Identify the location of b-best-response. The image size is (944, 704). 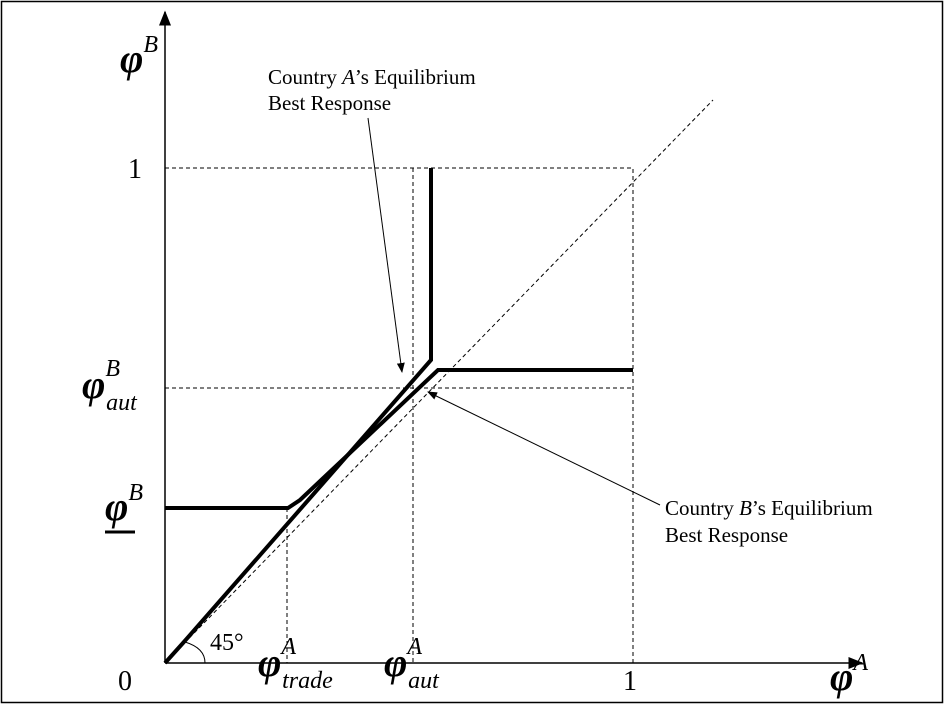
(399, 439).